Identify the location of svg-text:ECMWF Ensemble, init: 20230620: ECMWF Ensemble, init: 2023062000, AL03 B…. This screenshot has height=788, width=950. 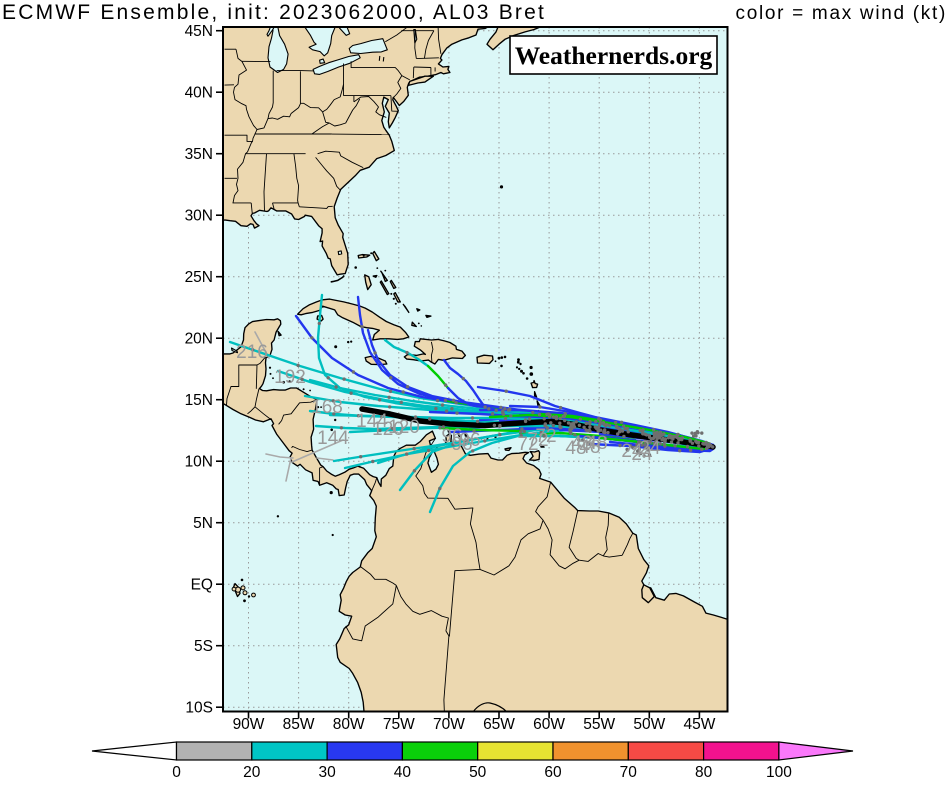
(274, 12).